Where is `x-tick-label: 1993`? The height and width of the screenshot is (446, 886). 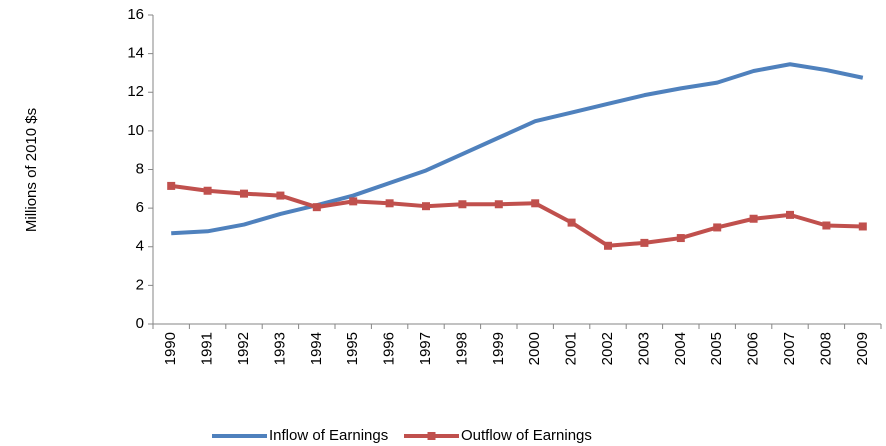 x-tick-label: 1993 is located at coordinates (279, 348).